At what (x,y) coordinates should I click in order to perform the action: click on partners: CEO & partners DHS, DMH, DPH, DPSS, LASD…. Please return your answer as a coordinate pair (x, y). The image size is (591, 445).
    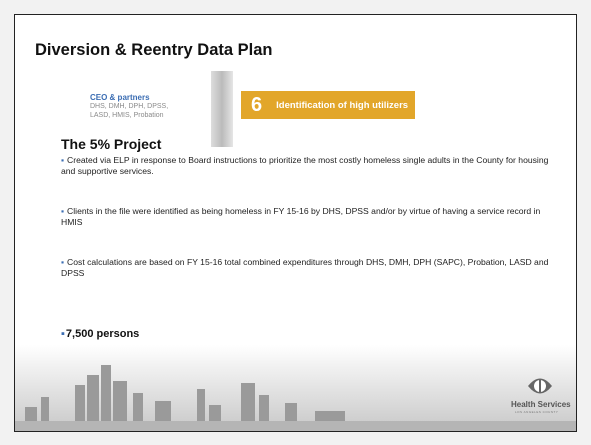
    Looking at the image, I should click on (129, 106).